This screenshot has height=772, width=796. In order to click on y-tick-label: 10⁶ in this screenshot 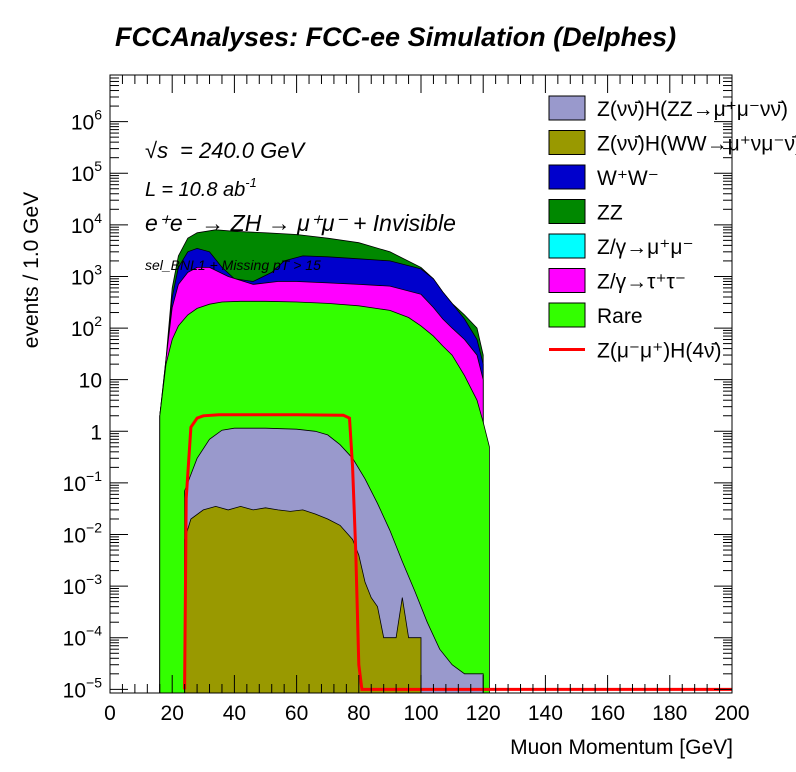, I will do `click(86, 121)`.